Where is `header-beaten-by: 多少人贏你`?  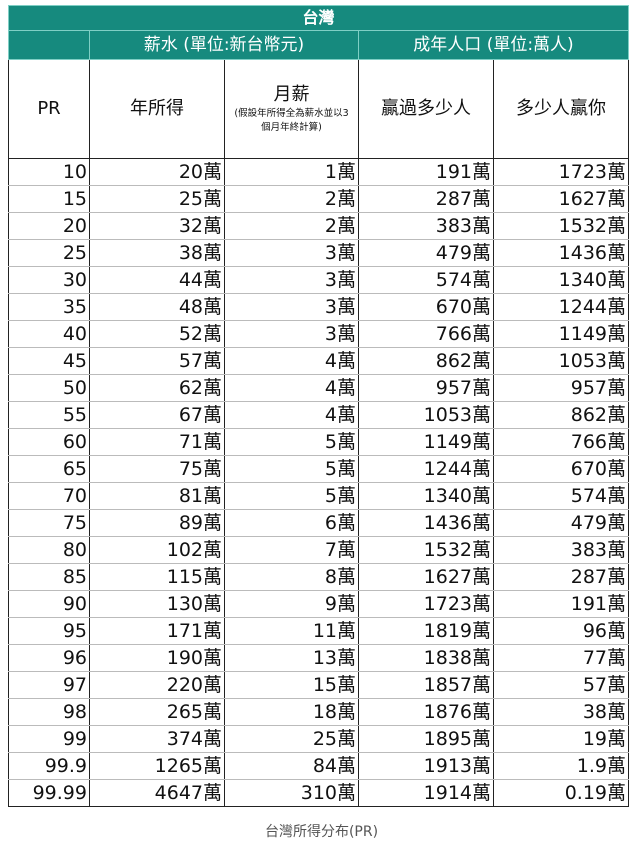 header-beaten-by: 多少人贏你 is located at coordinates (561, 109).